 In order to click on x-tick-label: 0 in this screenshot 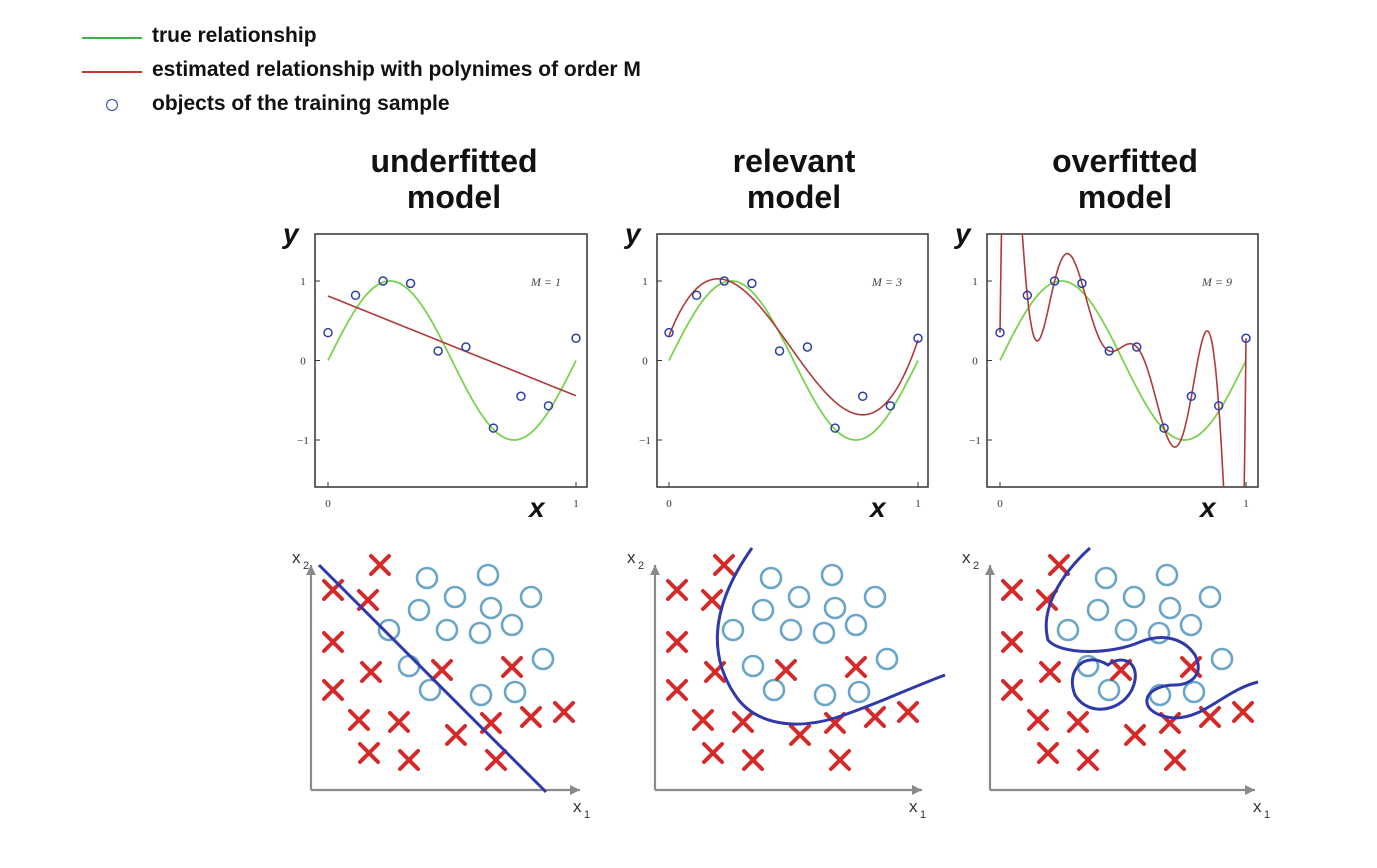, I will do `click(328, 504)`.